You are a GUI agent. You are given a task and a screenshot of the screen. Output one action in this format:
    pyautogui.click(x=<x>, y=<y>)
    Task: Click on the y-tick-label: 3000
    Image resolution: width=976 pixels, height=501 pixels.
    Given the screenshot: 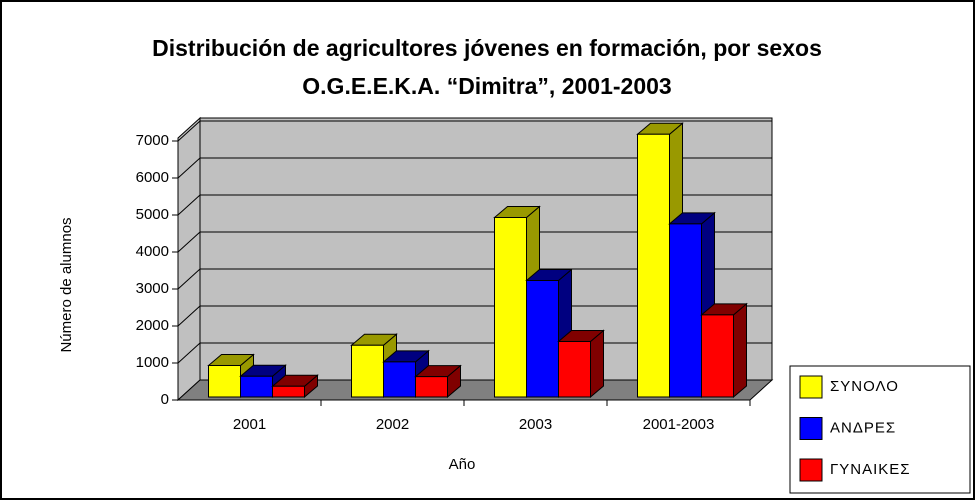 What is the action you would take?
    pyautogui.click(x=152, y=288)
    